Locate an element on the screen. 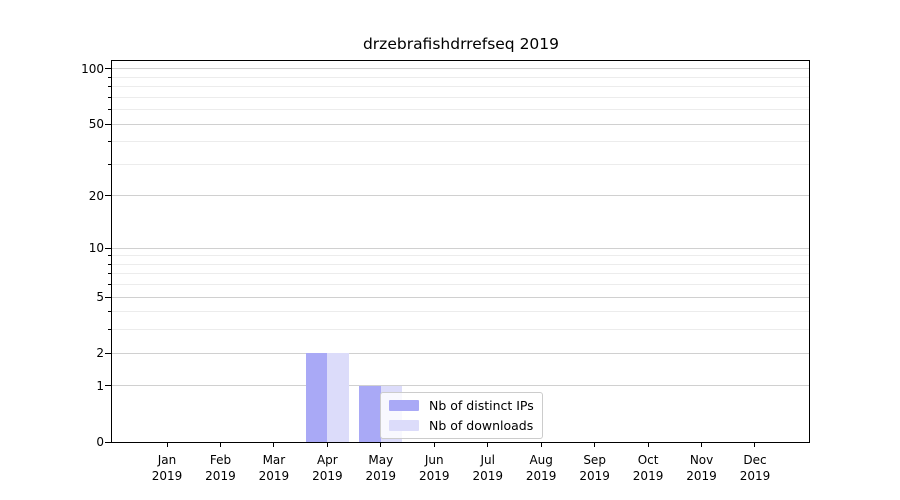 The width and height of the screenshot is (900, 500). x-tick-label: Nov 2019 is located at coordinates (701, 468).